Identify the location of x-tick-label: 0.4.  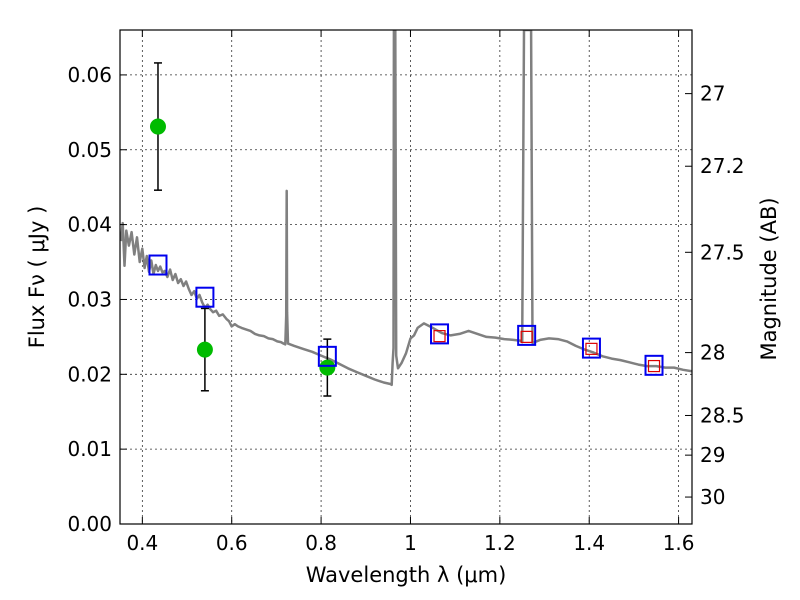
(142, 543).